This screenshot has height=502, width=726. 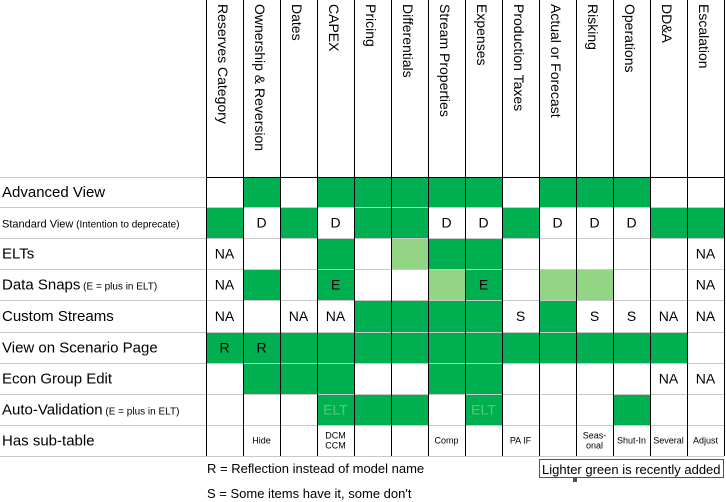 What do you see at coordinates (556, 61) in the screenshot?
I see `column-header-9: Actual or Forecast` at bounding box center [556, 61].